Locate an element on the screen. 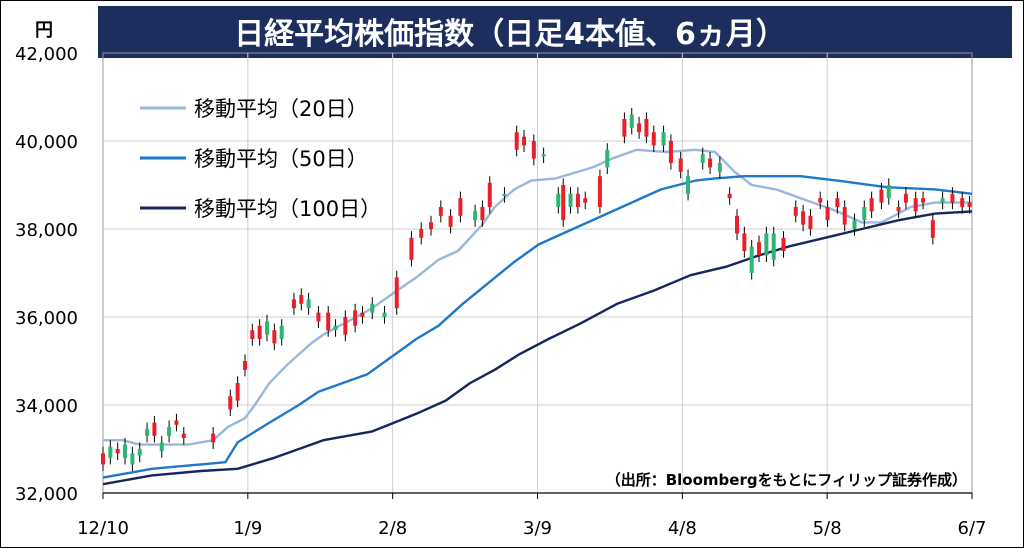 This screenshot has height=548, width=1024. y-tick-label: 34,000 is located at coordinates (46, 406).